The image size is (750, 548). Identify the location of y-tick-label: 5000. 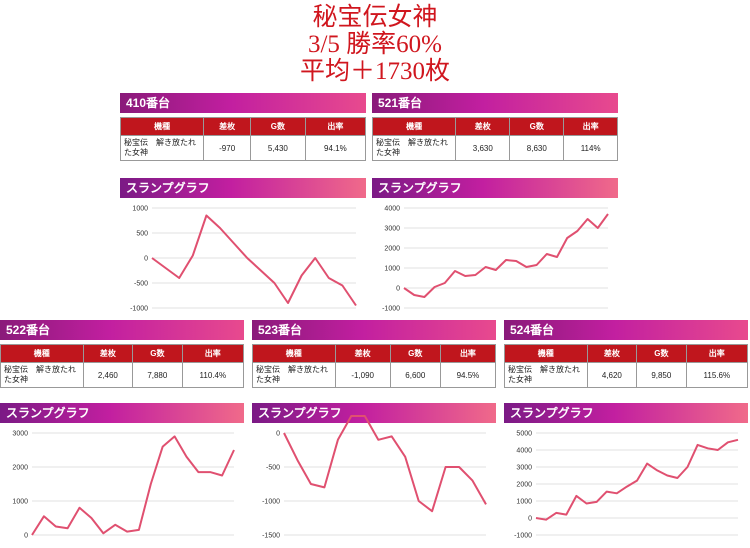
(524, 434).